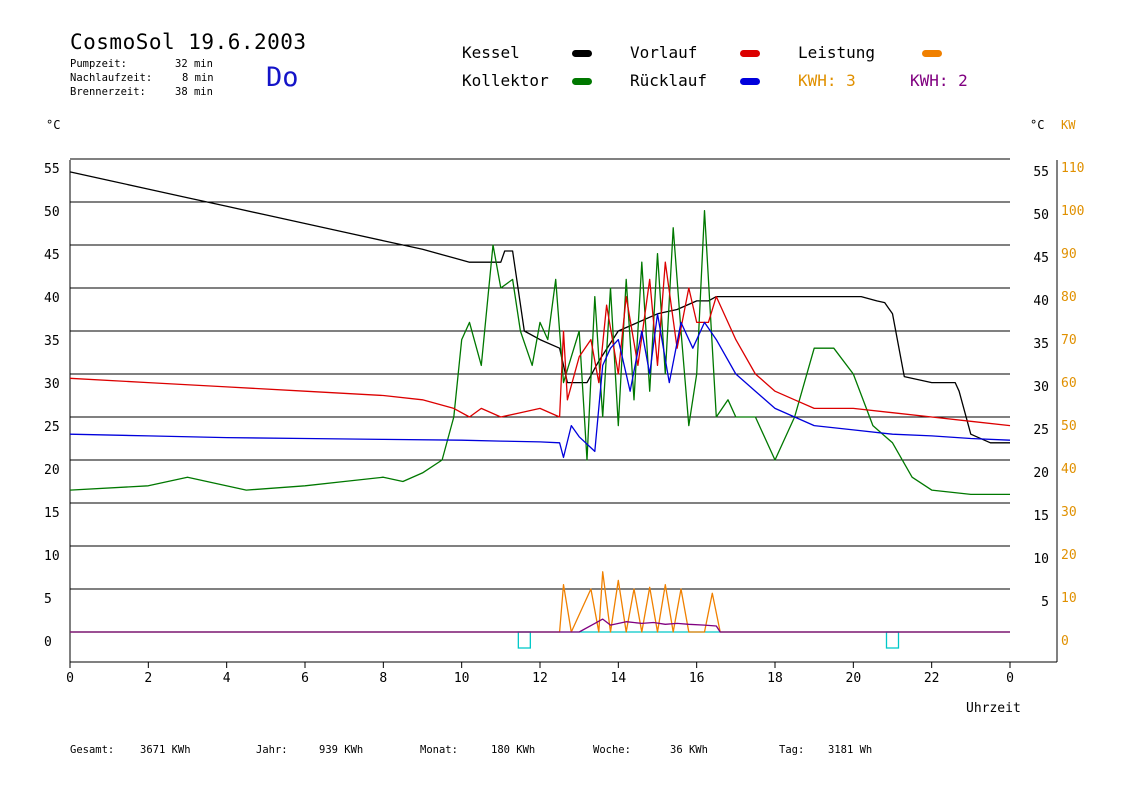  Describe the element at coordinates (689, 750) in the screenshot. I see `footer-value-woche: 36 KWh` at that location.